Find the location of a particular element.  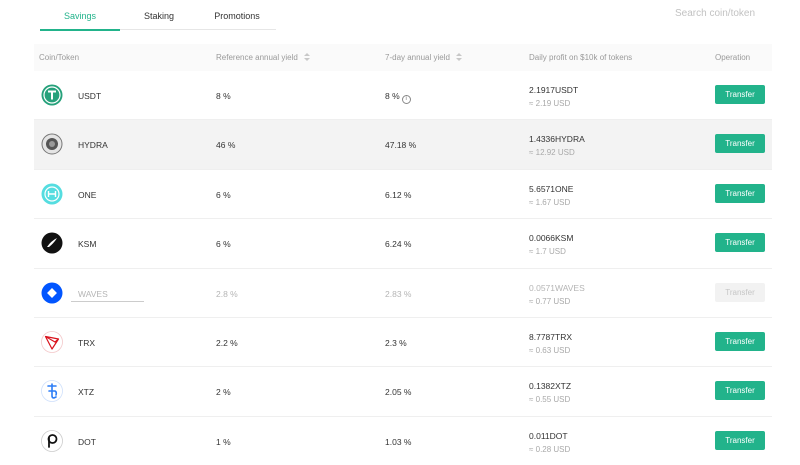

column-header-coin: Coin/Token is located at coordinates (59, 57).